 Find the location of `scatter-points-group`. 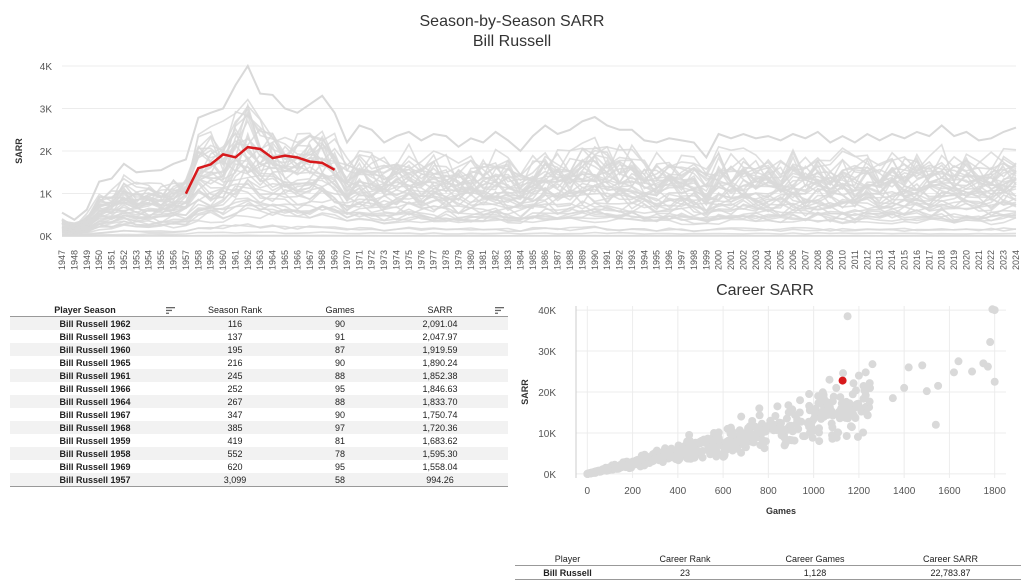

scatter-points-group is located at coordinates (791, 391).